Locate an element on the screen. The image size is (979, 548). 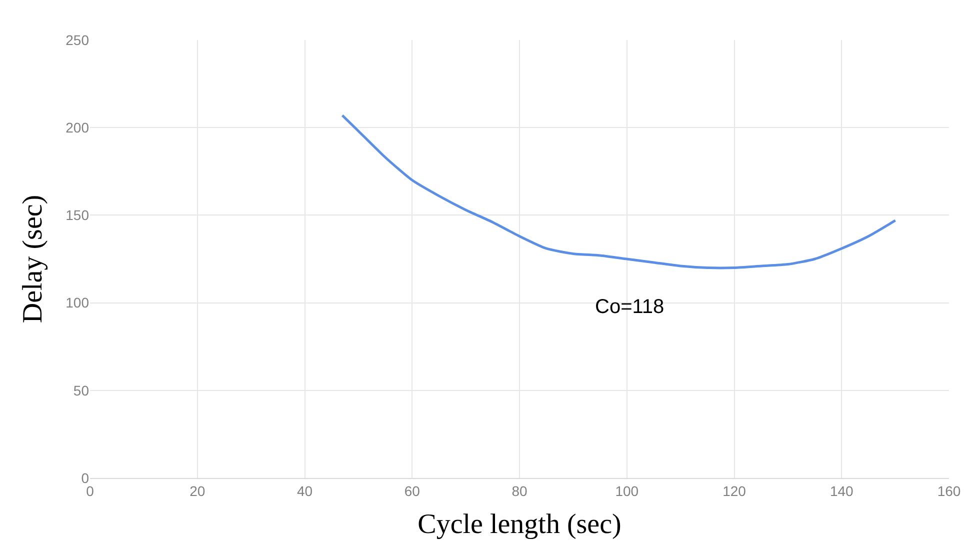
y-tick-label: 250 is located at coordinates (78, 40).